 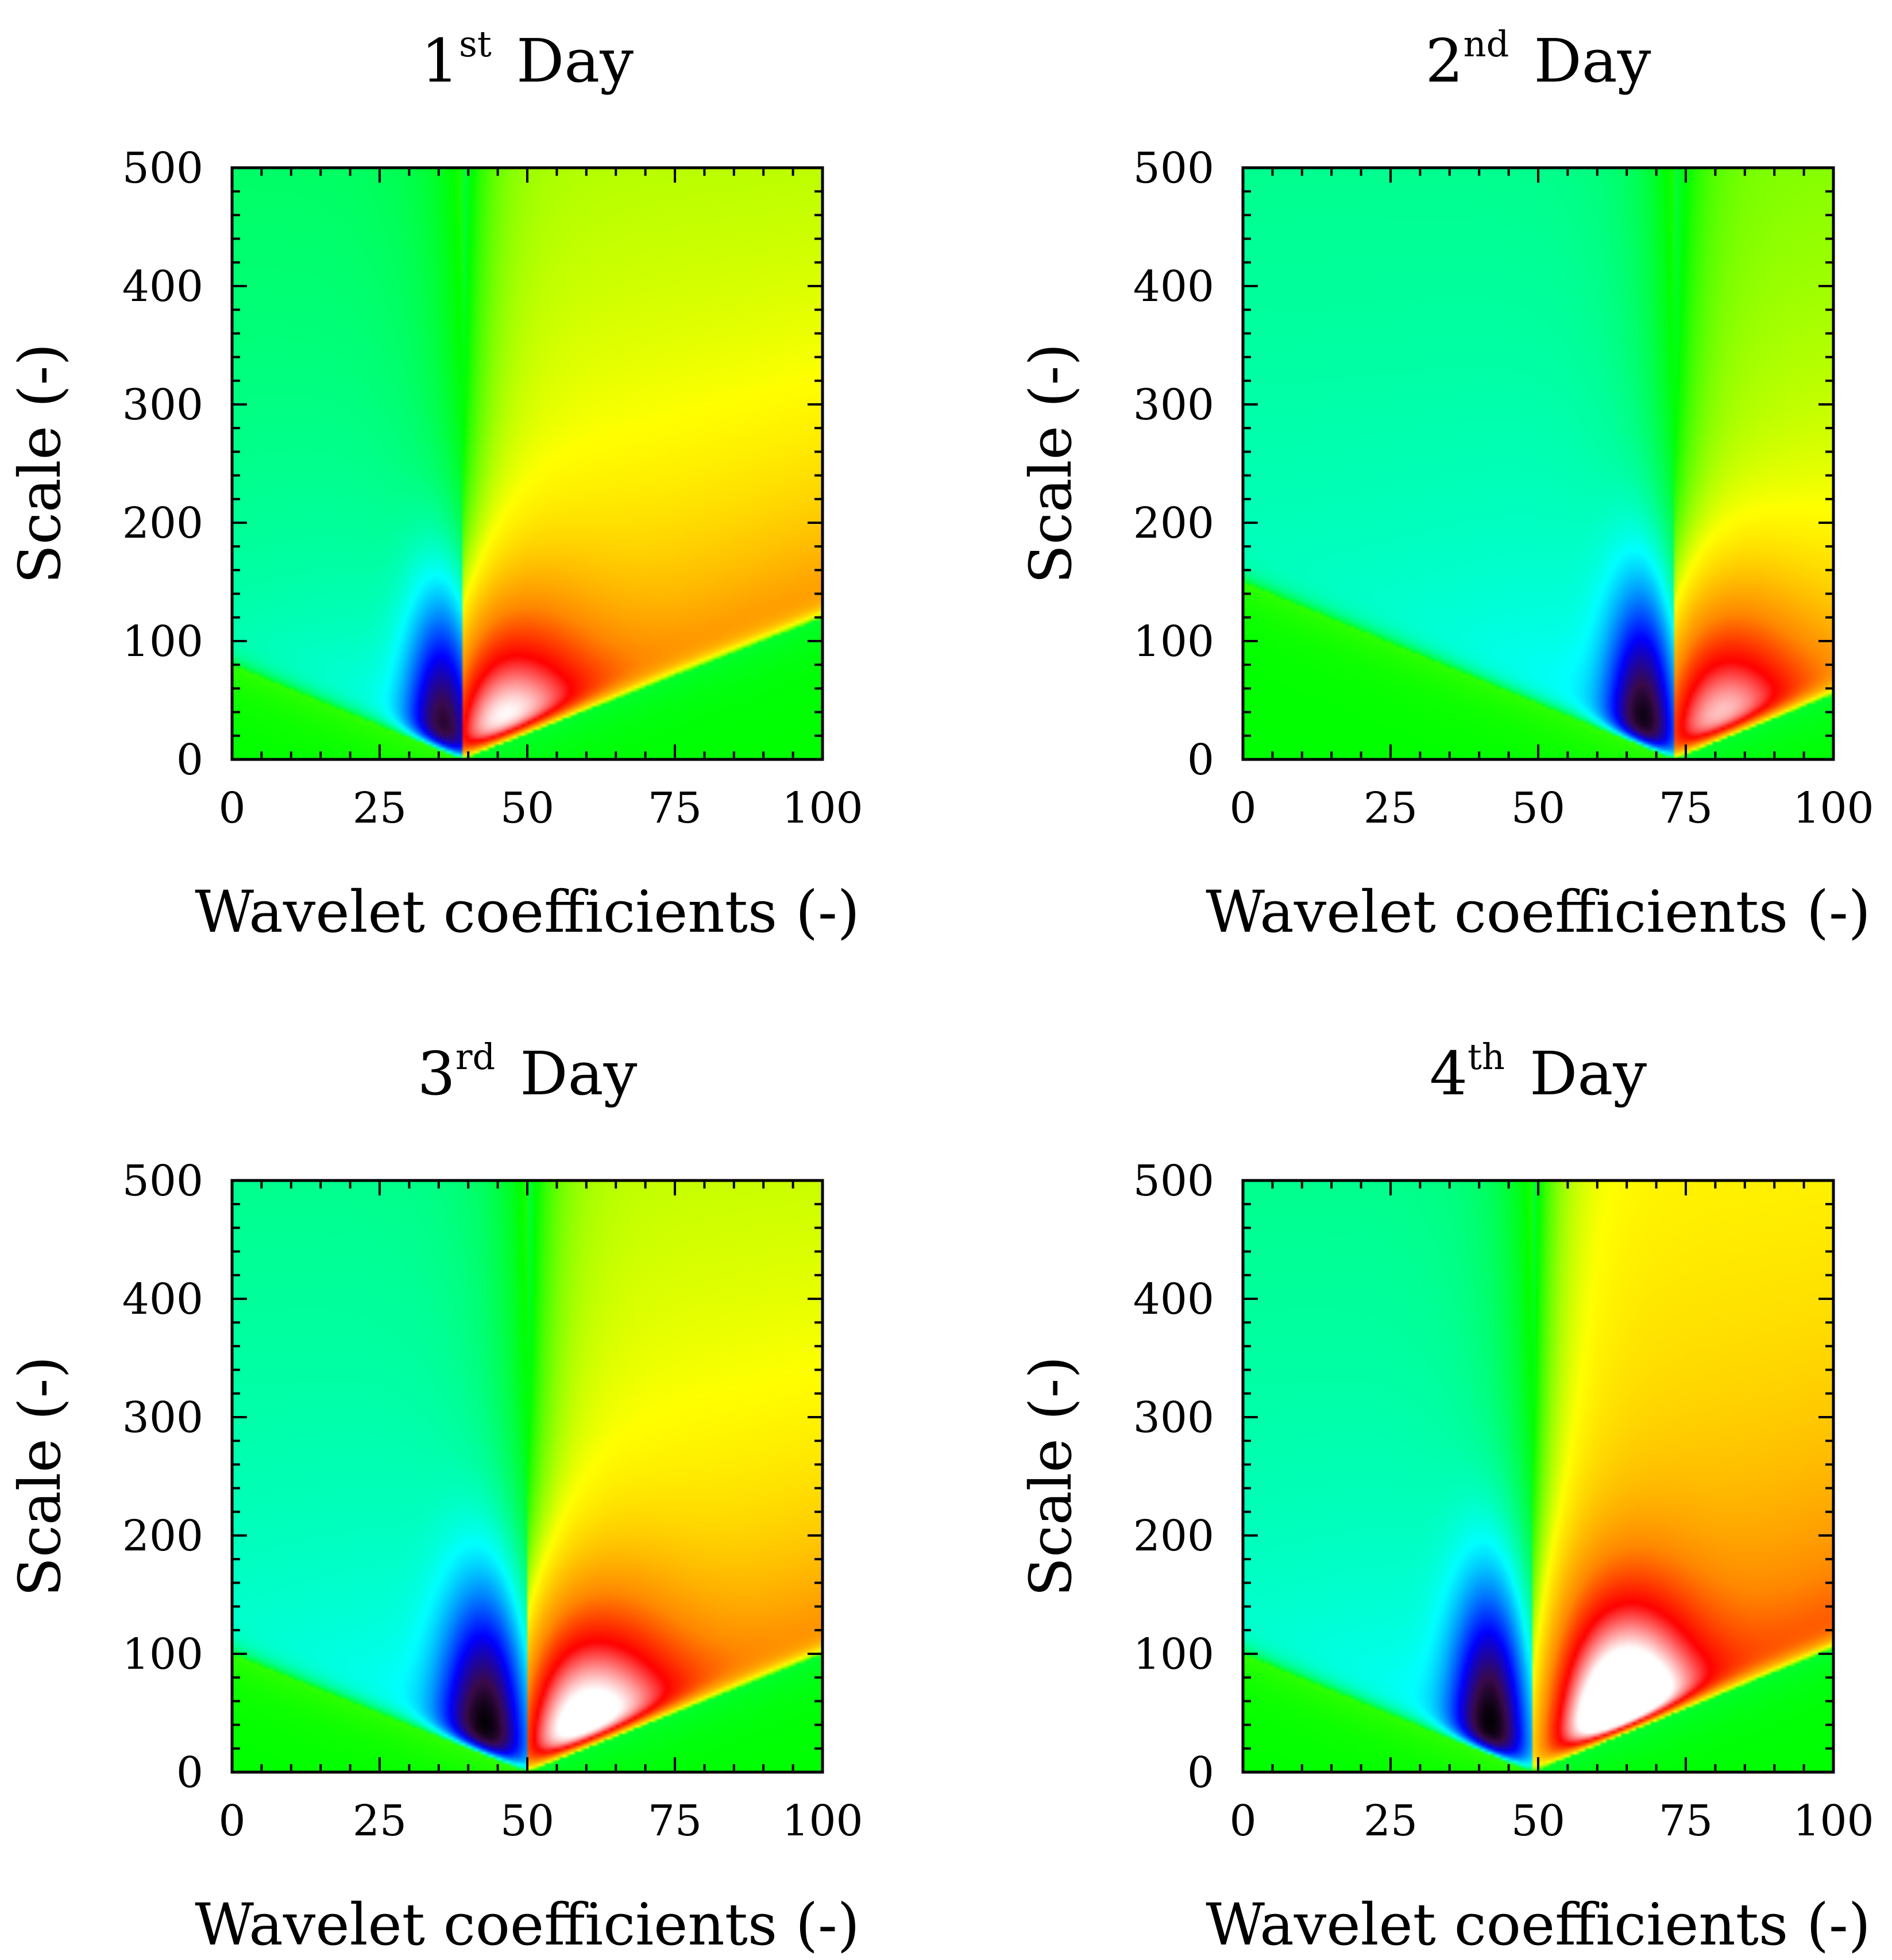 I want to click on title-superscript: nd, so click(x=1486, y=44).